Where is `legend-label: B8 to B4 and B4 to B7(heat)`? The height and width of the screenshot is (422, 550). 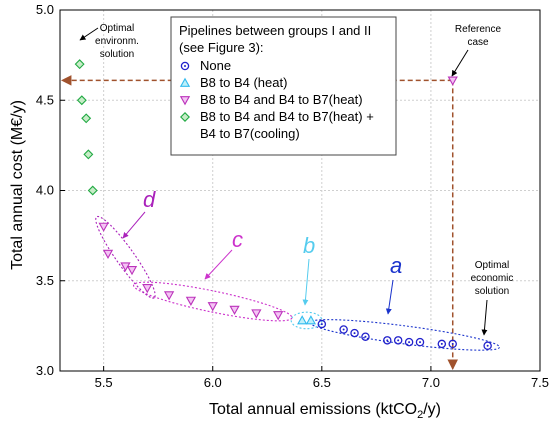
legend-label: B8 to B4 and B4 to B7(heat) is located at coordinates (281, 99).